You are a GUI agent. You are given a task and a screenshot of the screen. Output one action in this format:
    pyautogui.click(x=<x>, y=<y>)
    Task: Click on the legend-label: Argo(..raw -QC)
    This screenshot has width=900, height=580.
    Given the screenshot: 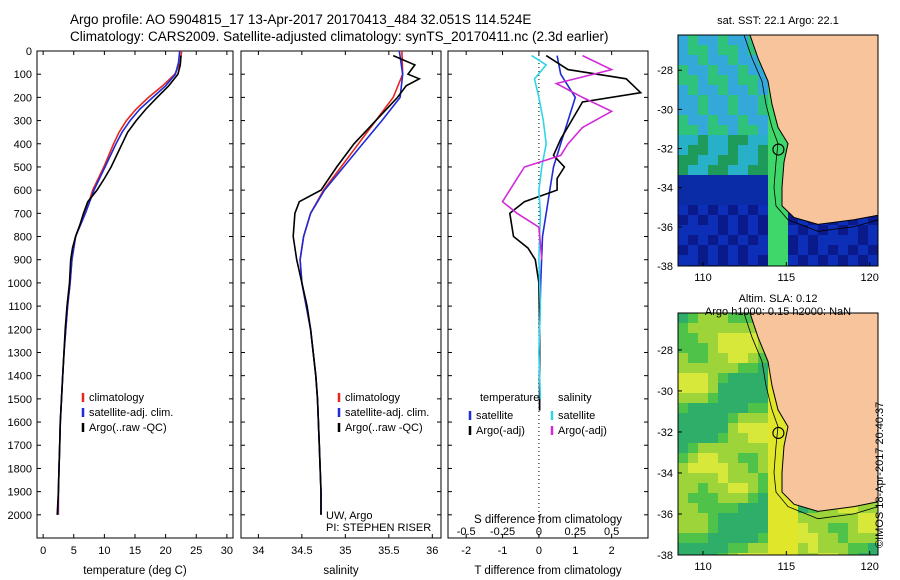 What is the action you would take?
    pyautogui.click(x=384, y=428)
    